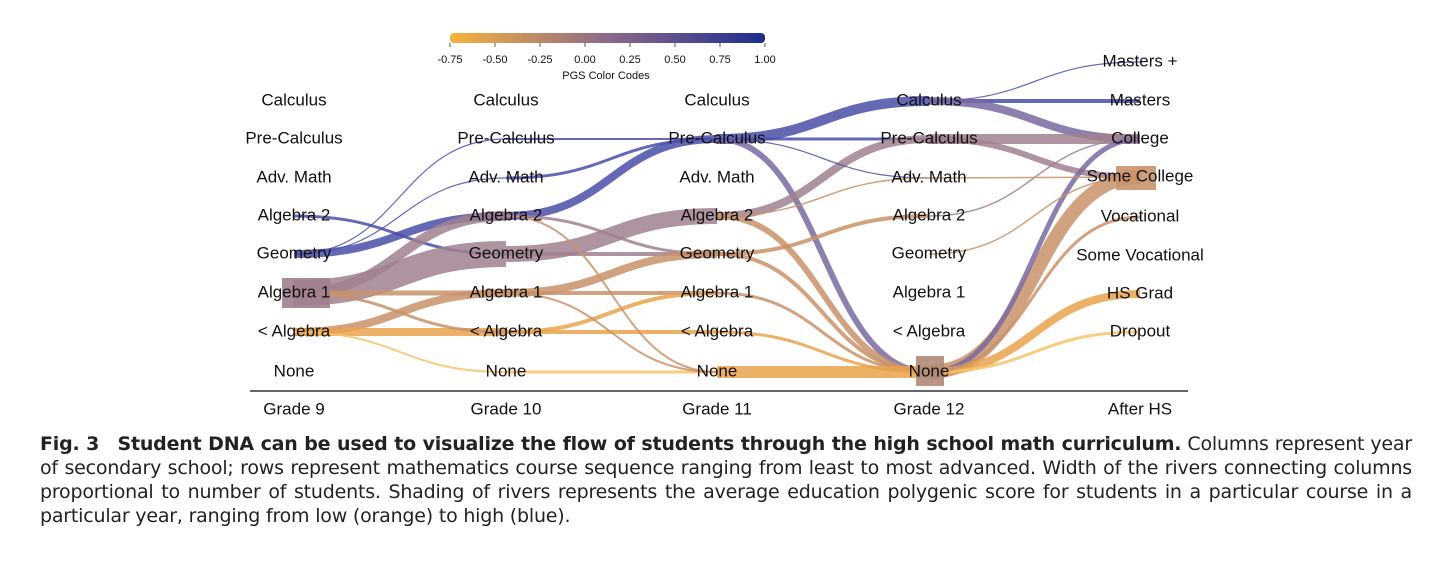 The image size is (1434, 566). What do you see at coordinates (1140, 215) in the screenshot?
I see `row-label: Vocational` at bounding box center [1140, 215].